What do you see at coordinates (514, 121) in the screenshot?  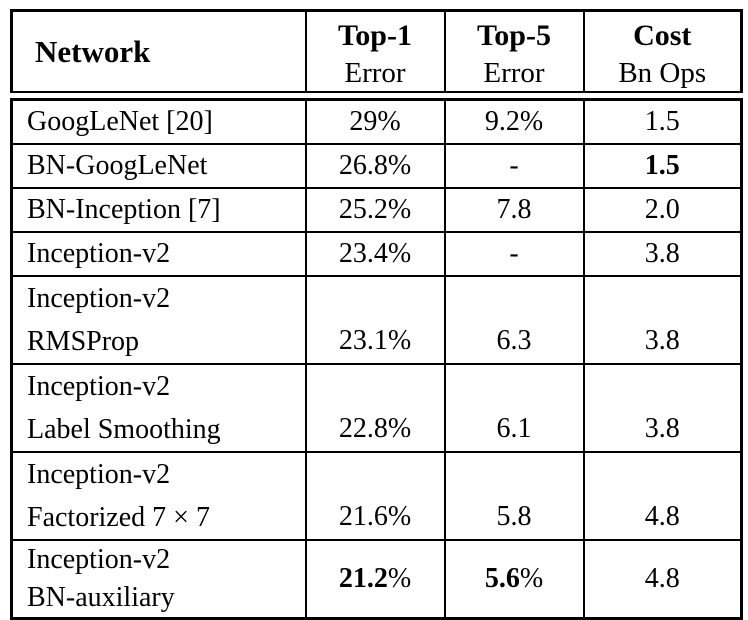 I see `top5-error-cell: 9.2%` at bounding box center [514, 121].